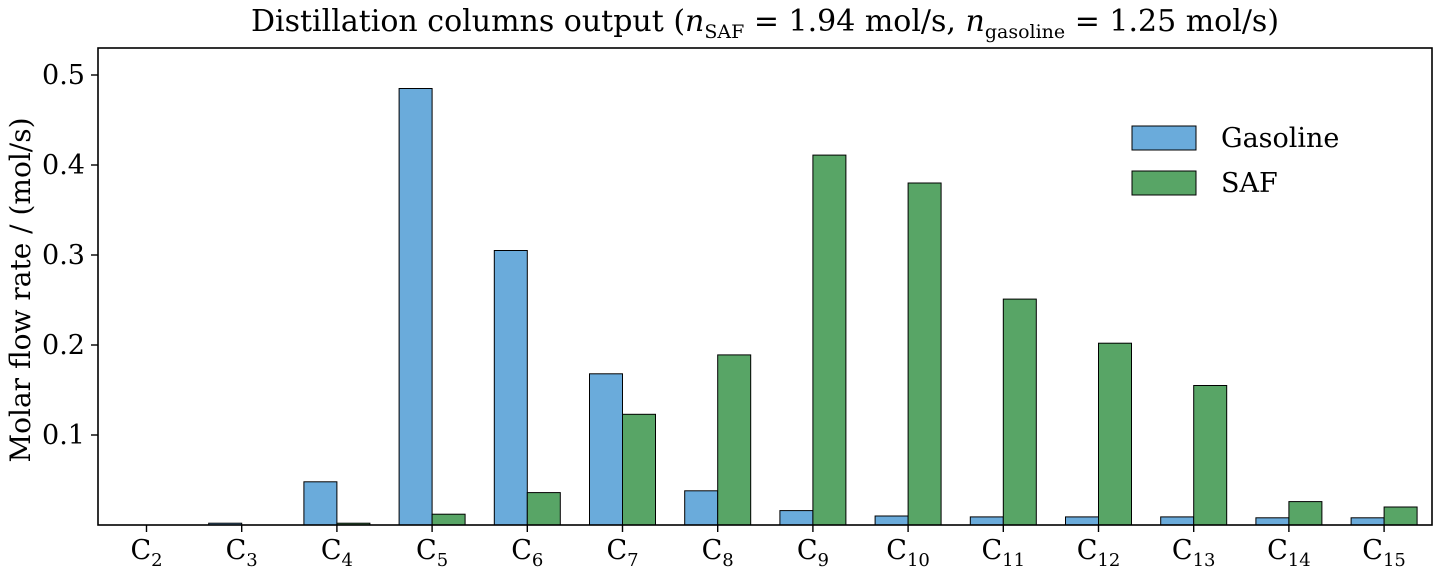 The width and height of the screenshot is (1437, 571). I want to click on x-tick-label: C2, so click(146, 553).